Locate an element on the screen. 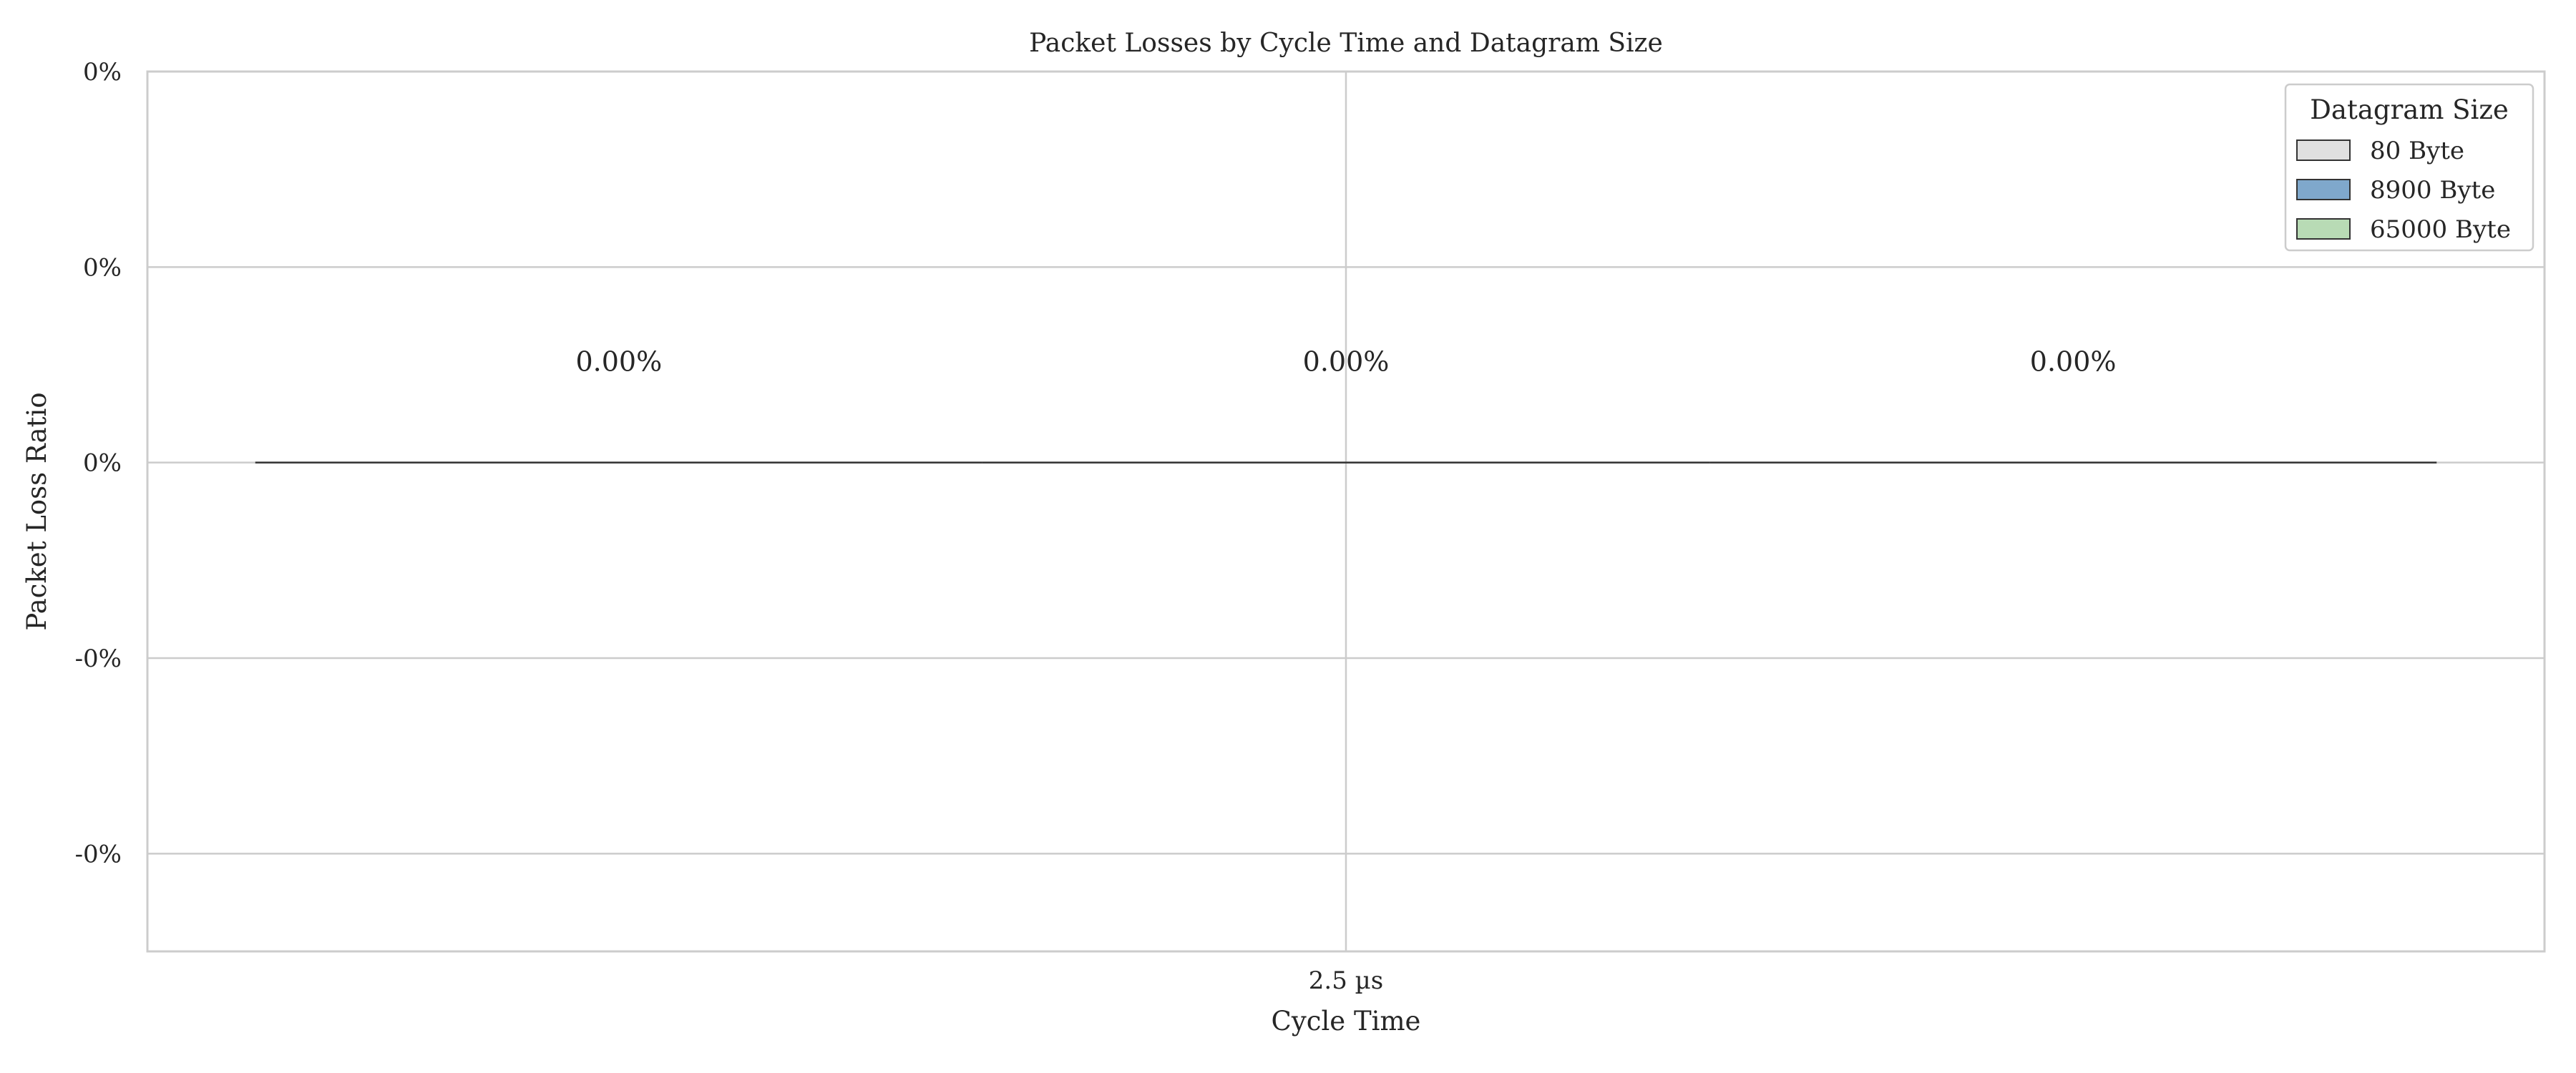 This screenshot has height=1073, width=2576. y-axis-label: Packet Loss Ratio is located at coordinates (36, 511).